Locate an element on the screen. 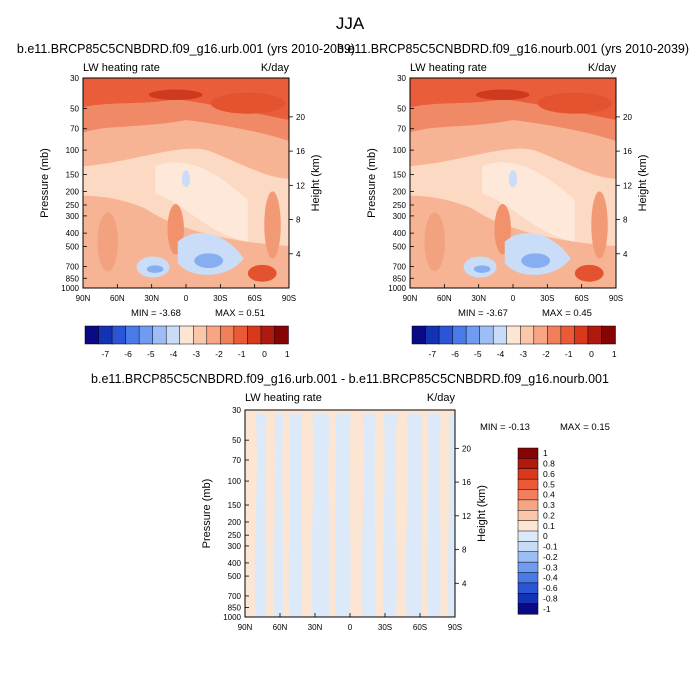 The height and width of the screenshot is (700, 700). colorbar-label: 0.1 is located at coordinates (549, 526).